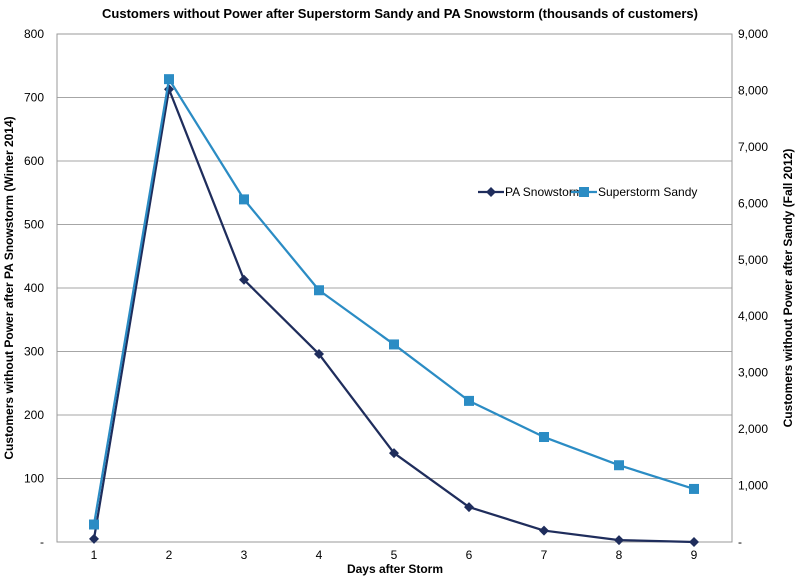 The width and height of the screenshot is (800, 579). Describe the element at coordinates (753, 486) in the screenshot. I see `right-tick-label: 1,000` at that location.